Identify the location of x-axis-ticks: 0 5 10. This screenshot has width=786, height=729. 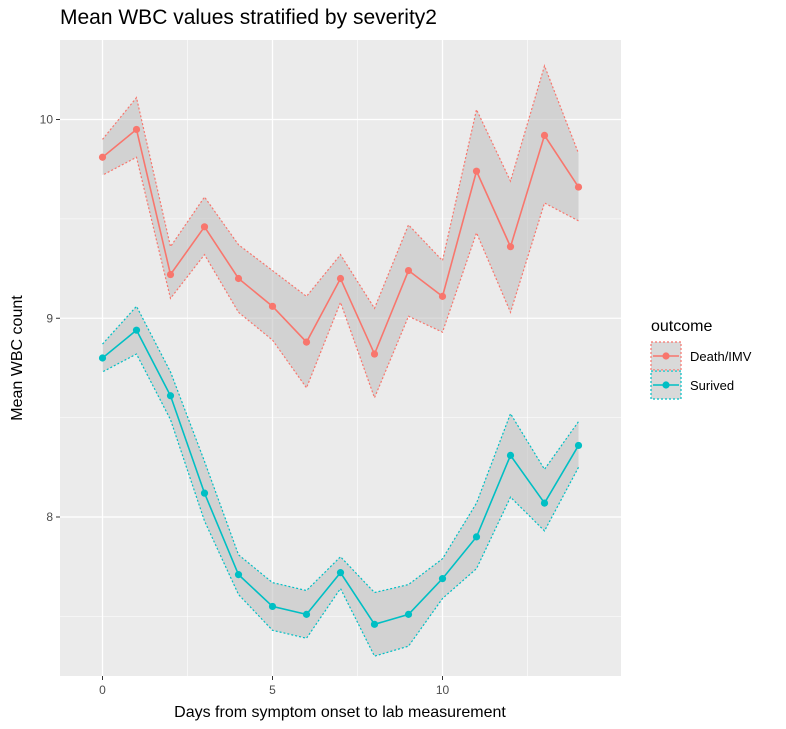
(274, 686).